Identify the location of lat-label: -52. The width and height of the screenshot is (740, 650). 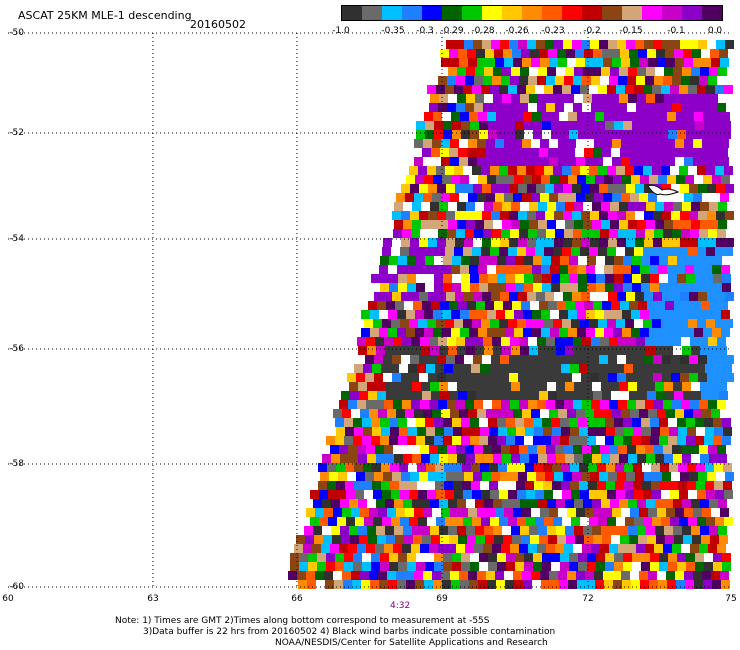
(16, 133).